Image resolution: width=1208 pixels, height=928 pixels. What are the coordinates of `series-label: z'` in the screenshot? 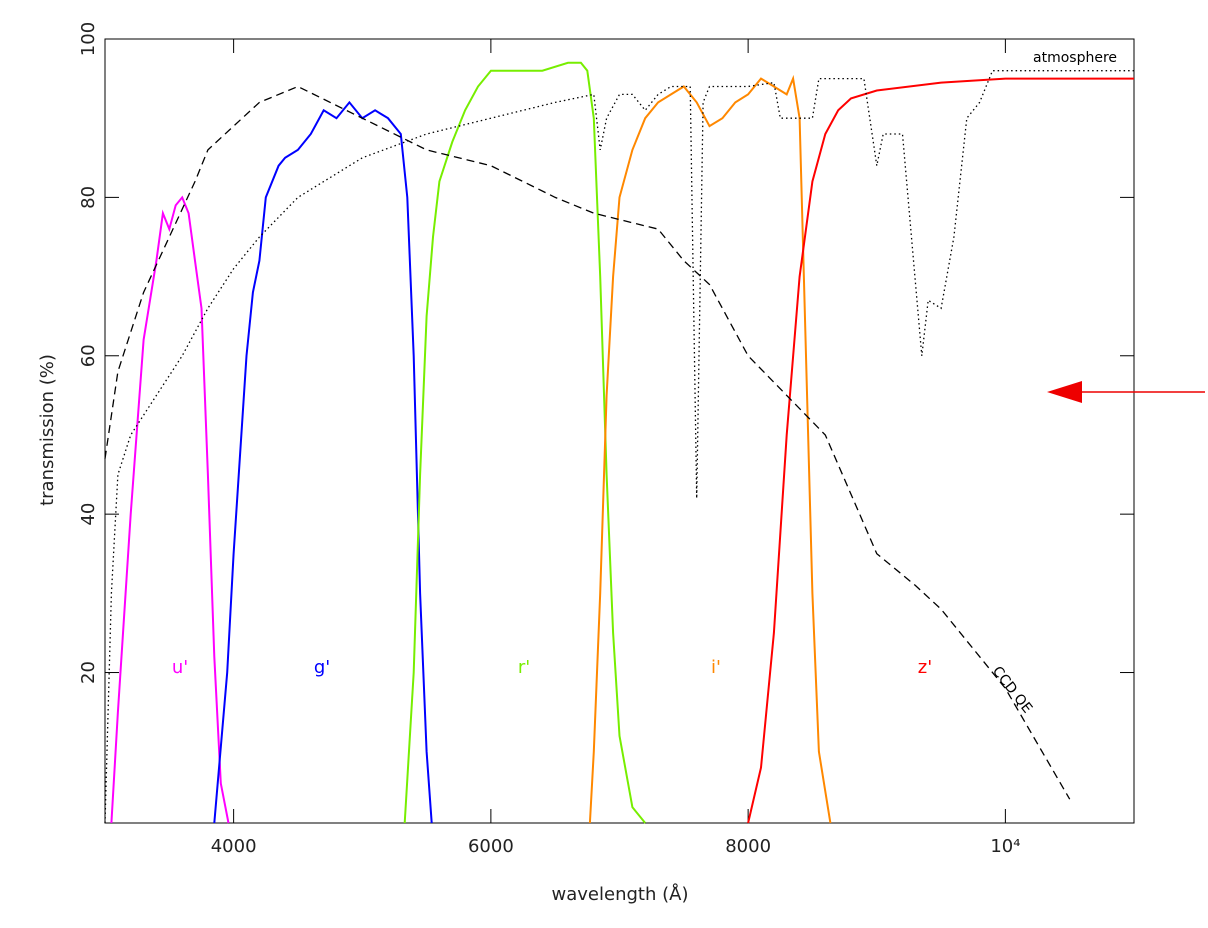 It's located at (925, 667).